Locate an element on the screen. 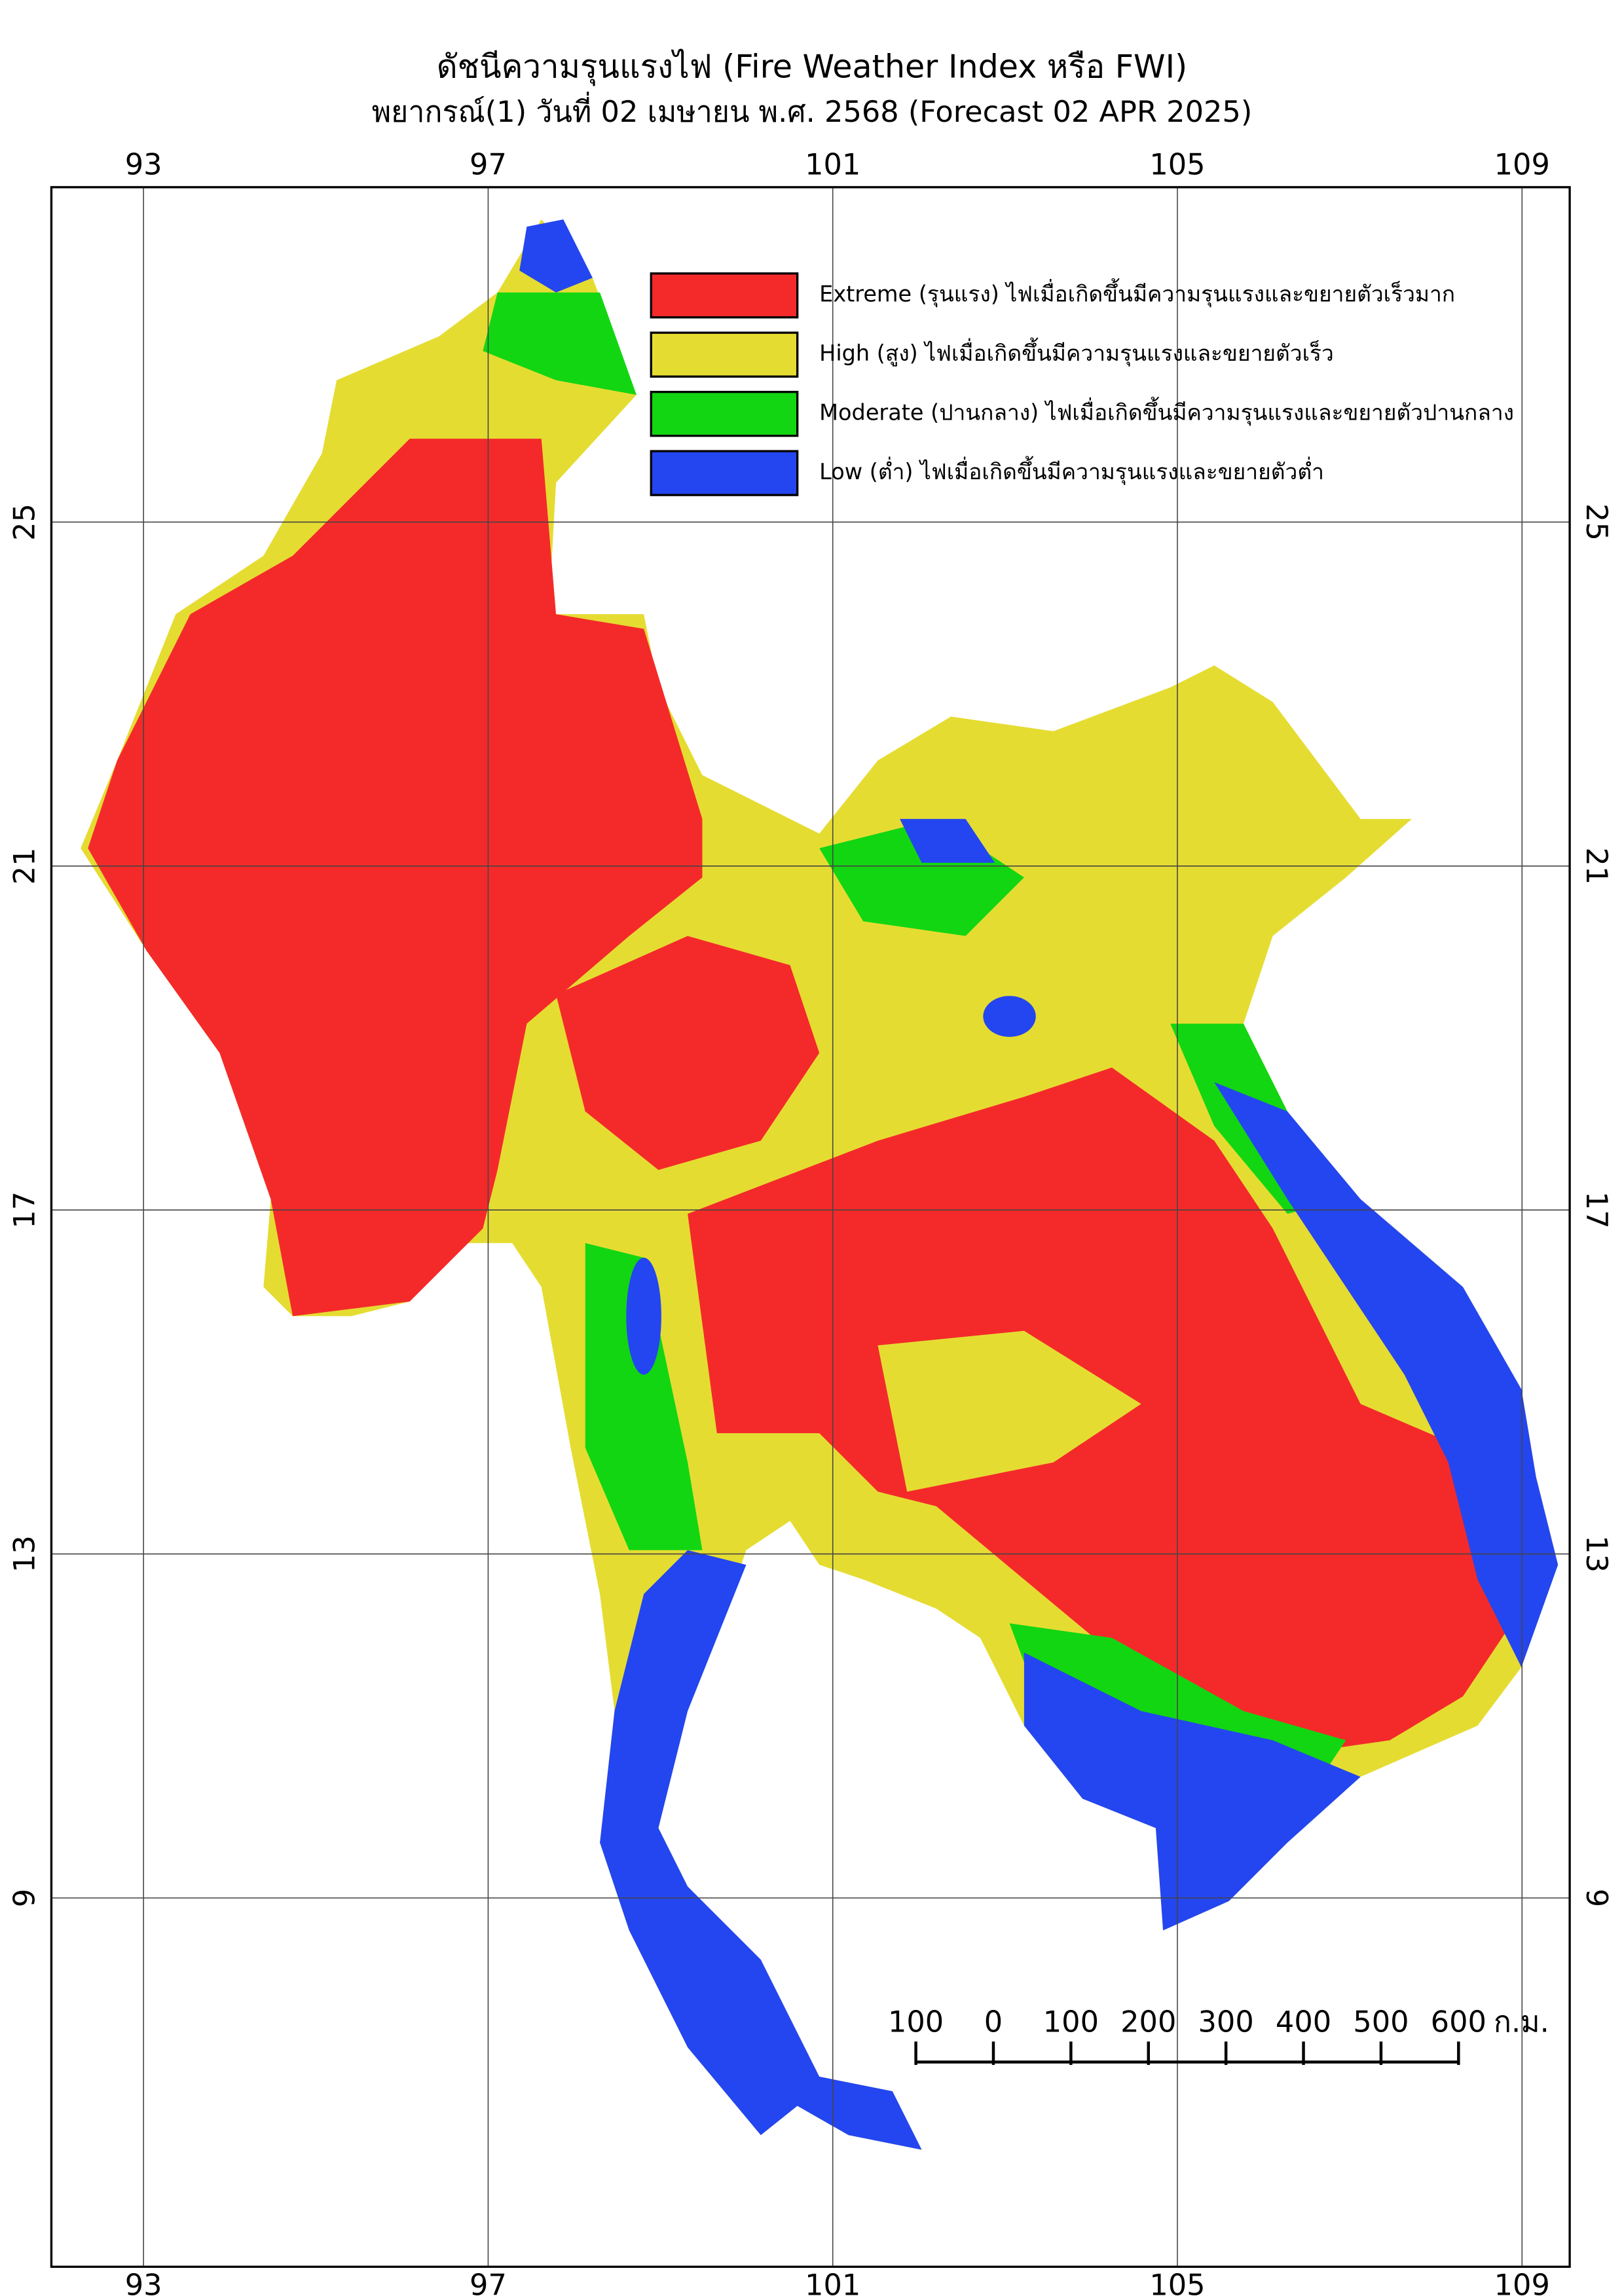  scale-label: 0 is located at coordinates (993, 2022).